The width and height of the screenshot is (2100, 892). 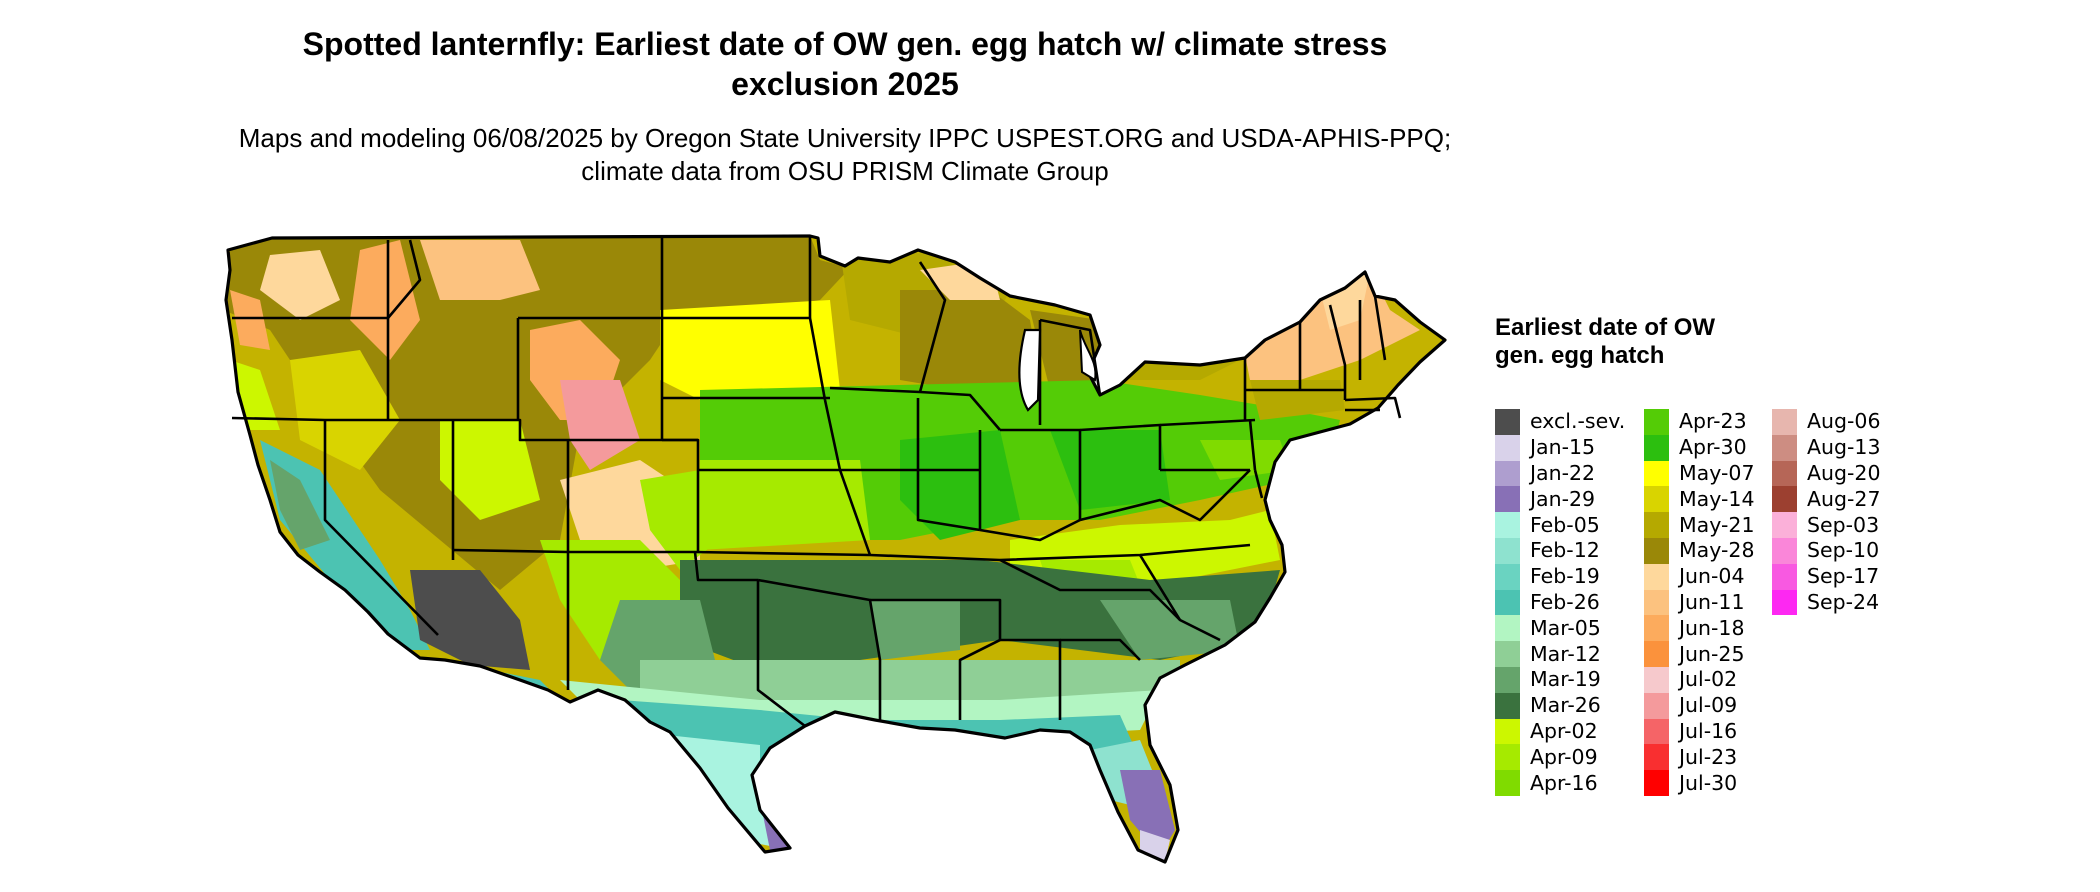 I want to click on legend-item: Mar-05, so click(x=1560, y=628).